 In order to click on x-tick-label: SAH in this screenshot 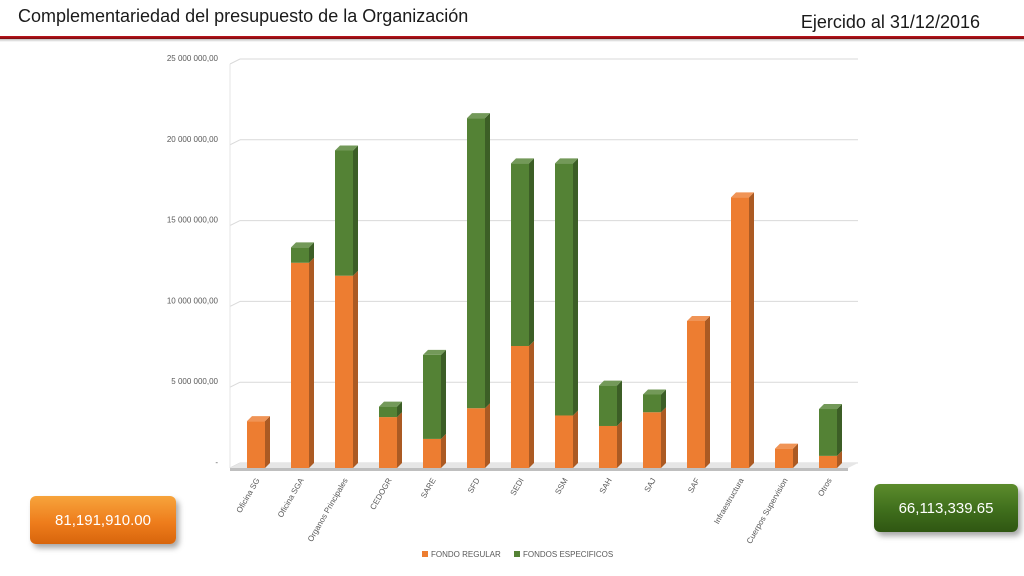, I will do `click(606, 485)`.